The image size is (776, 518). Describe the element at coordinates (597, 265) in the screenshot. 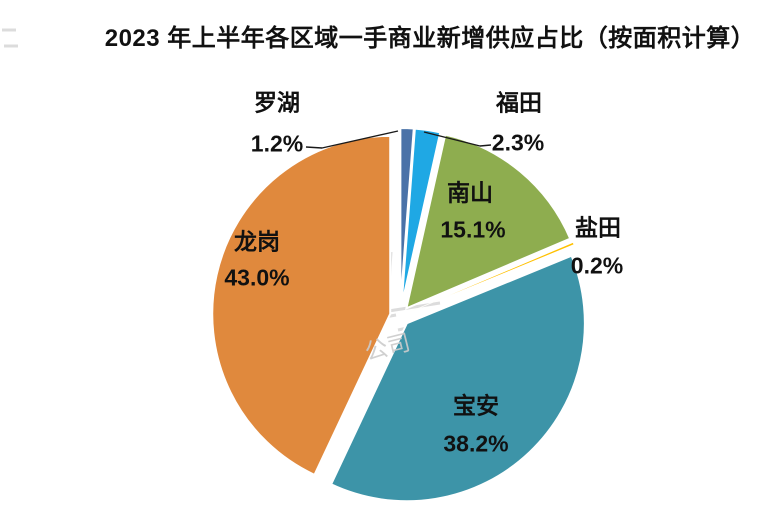

I see `slice-pct-yantian: 0.2%` at that location.